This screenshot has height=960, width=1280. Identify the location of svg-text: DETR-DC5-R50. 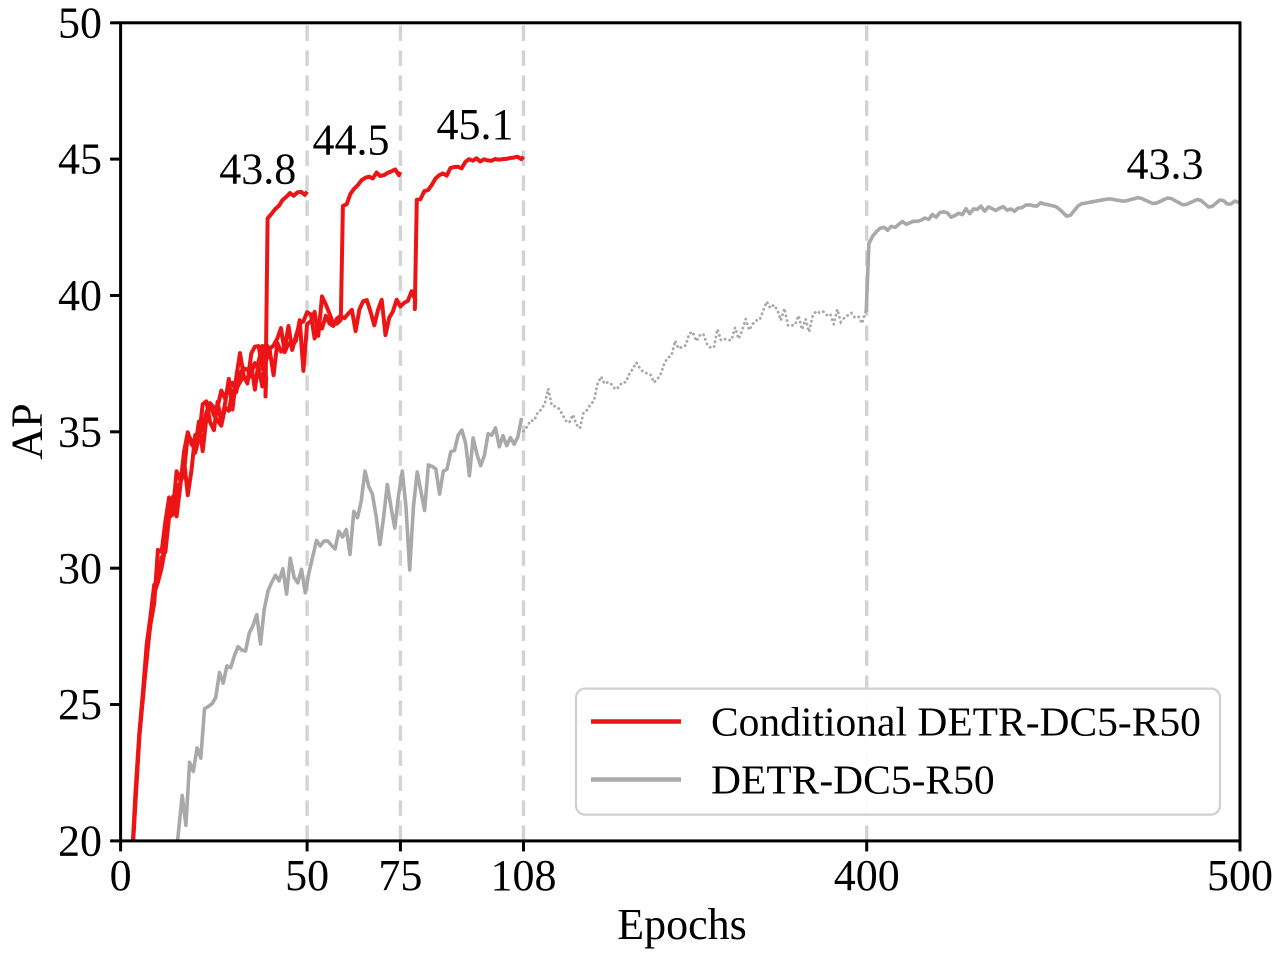
(853, 780).